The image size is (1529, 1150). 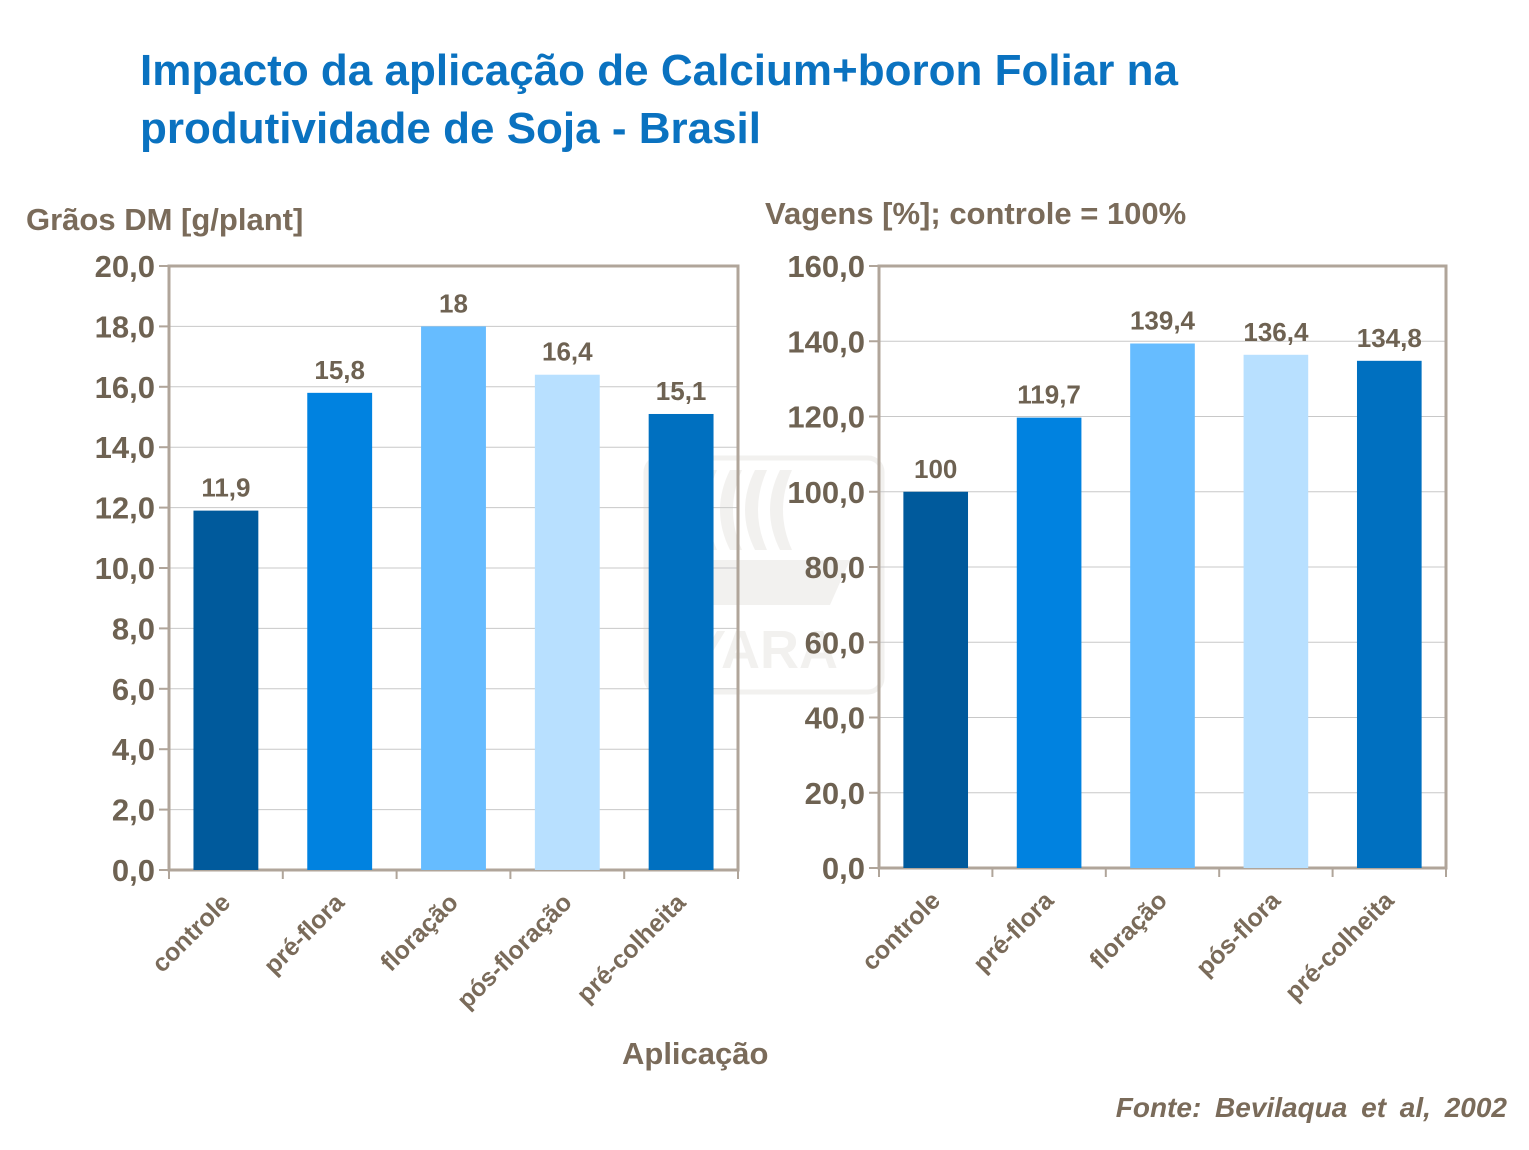 What do you see at coordinates (835, 642) in the screenshot?
I see `right-chart-ytick-label: 60,0` at bounding box center [835, 642].